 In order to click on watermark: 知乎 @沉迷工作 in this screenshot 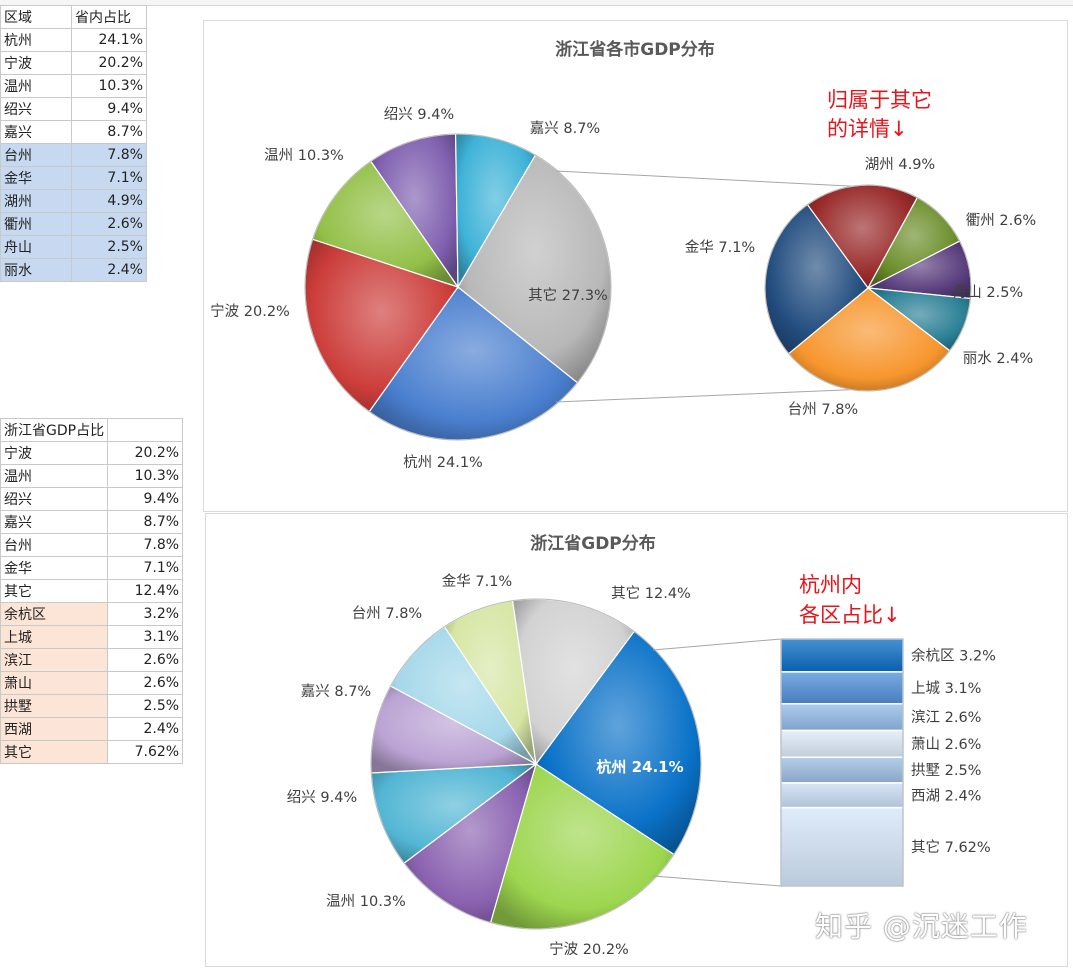, I will do `click(921, 926)`.